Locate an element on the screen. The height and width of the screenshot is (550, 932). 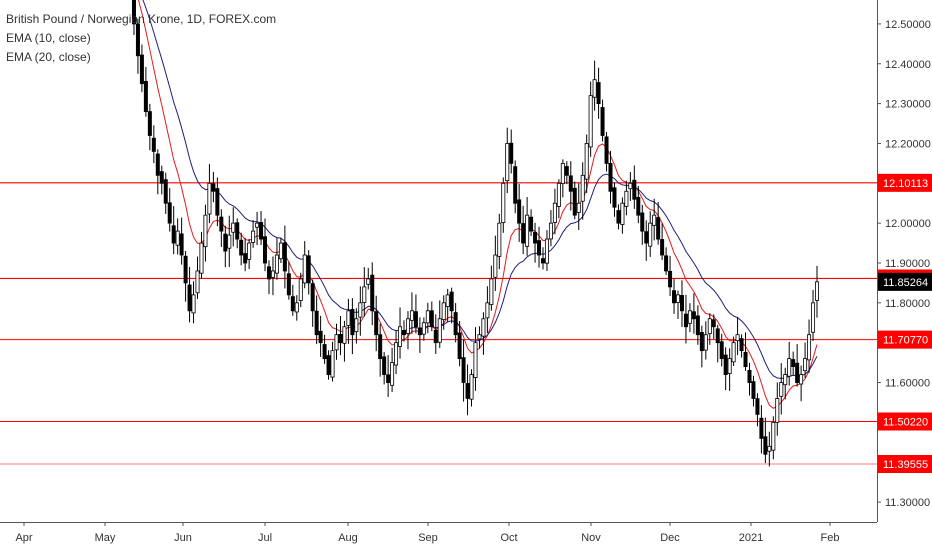
last-price-label: 11.85264 is located at coordinates (905, 281).